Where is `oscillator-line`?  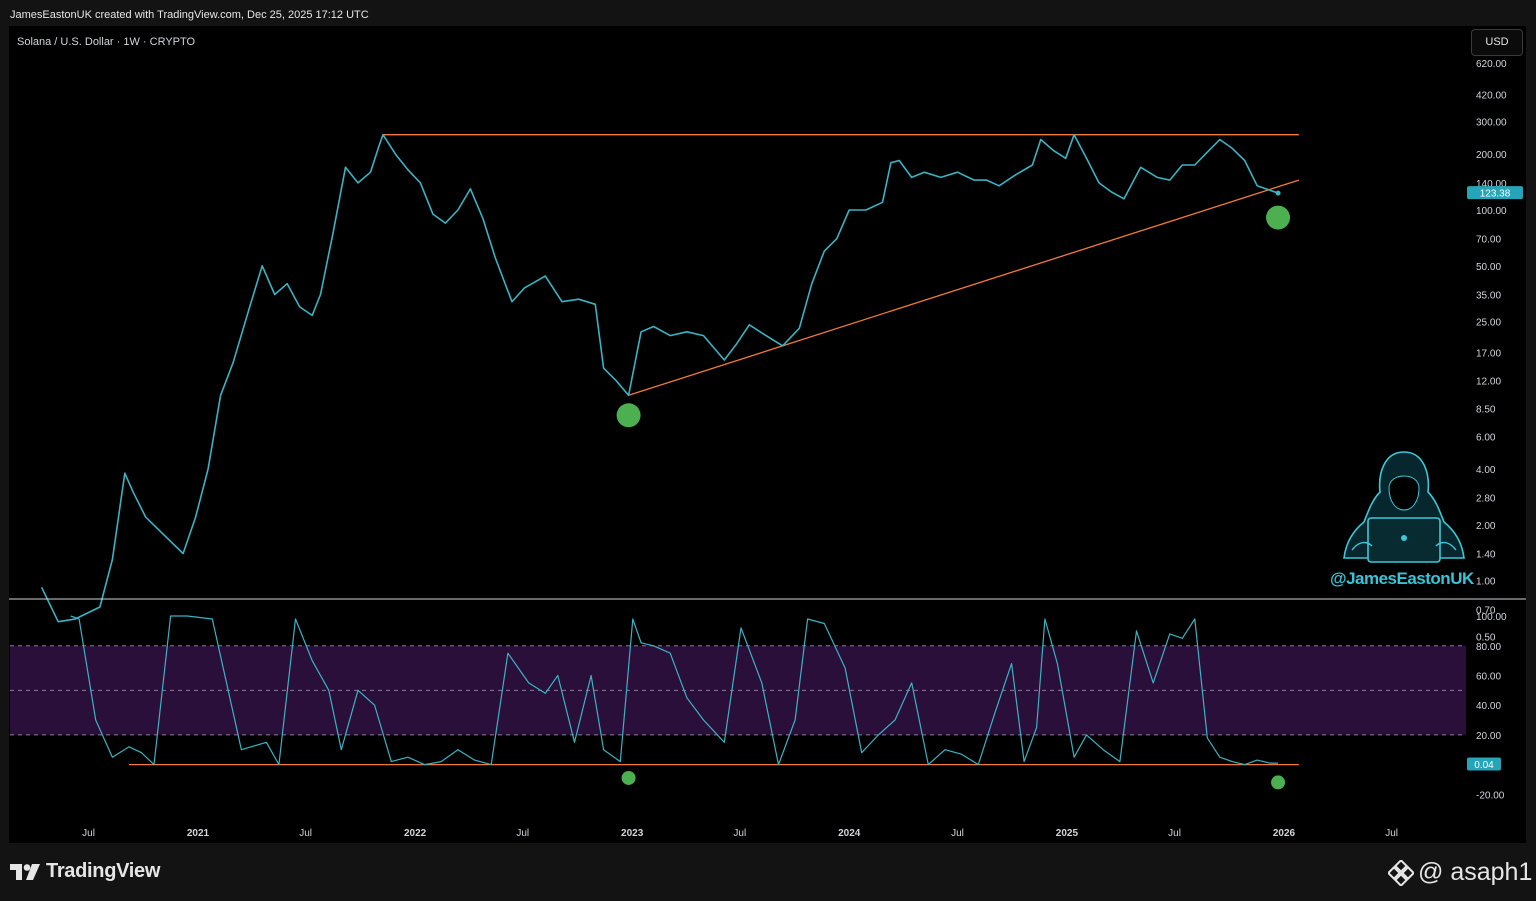 oscillator-line is located at coordinates (674, 690).